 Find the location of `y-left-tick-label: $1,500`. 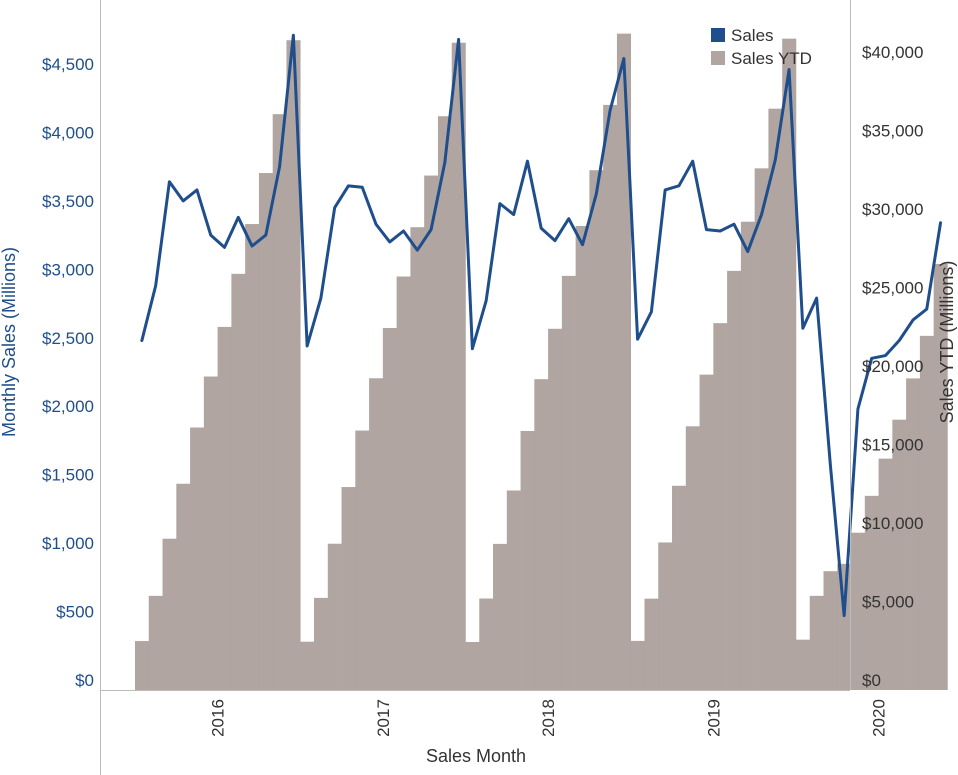

y-left-tick-label: $1,500 is located at coordinates (68, 475).